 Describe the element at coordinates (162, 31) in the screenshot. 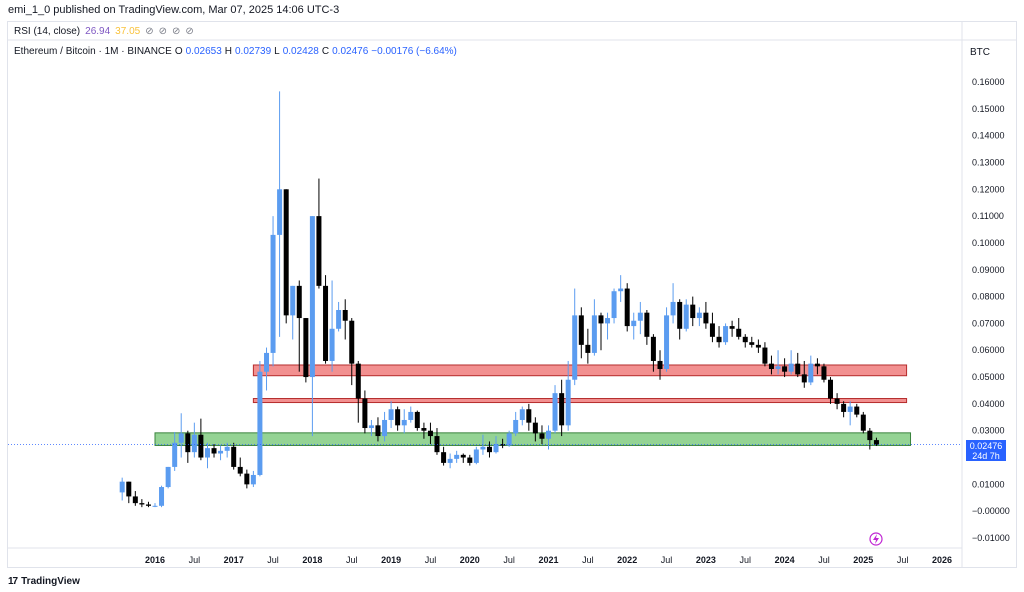

I see `settings-icon: ⊘` at that location.